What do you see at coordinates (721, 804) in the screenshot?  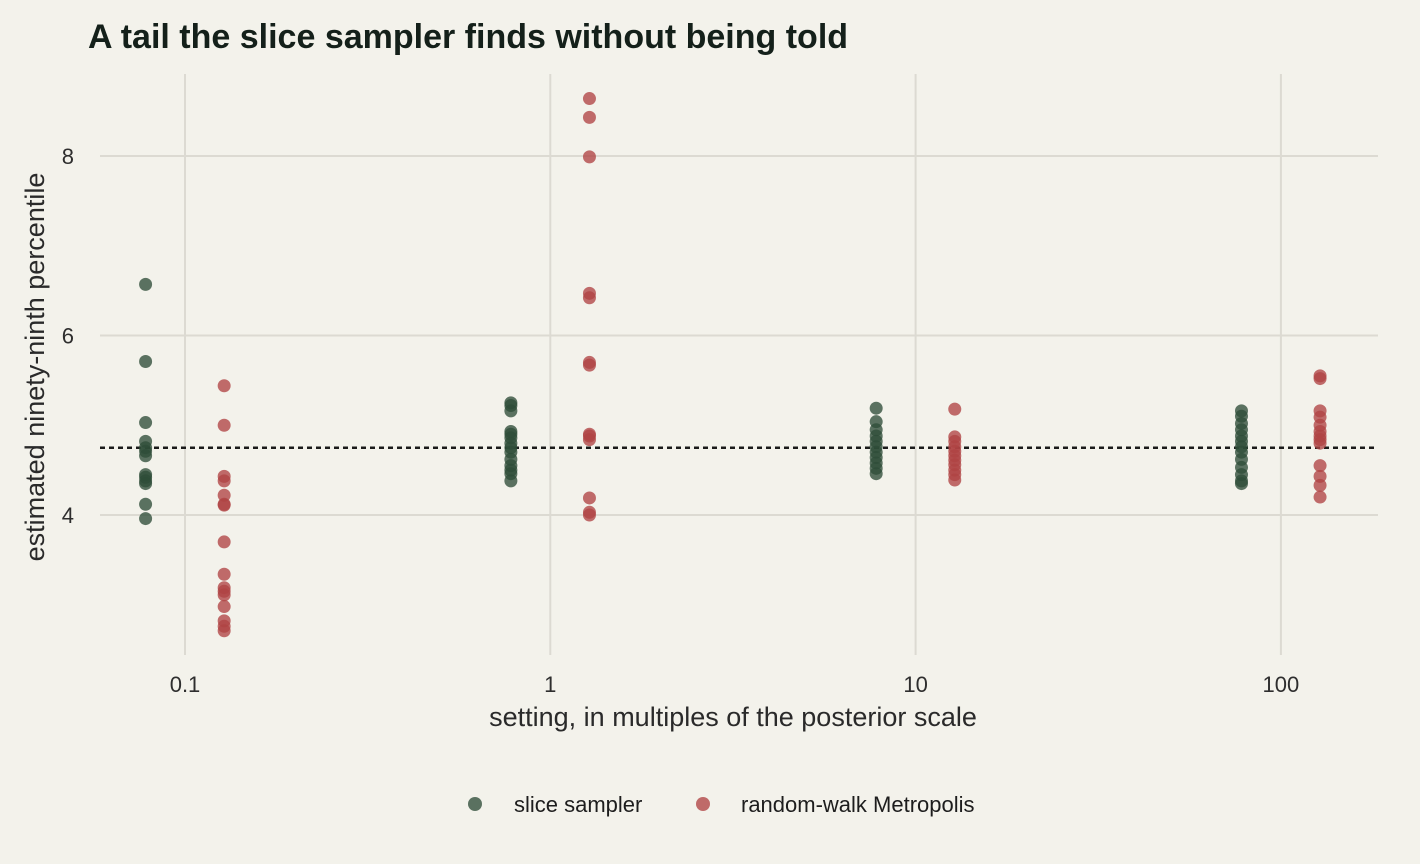 I see `legend: slice sampler random-walk Metropolis` at bounding box center [721, 804].